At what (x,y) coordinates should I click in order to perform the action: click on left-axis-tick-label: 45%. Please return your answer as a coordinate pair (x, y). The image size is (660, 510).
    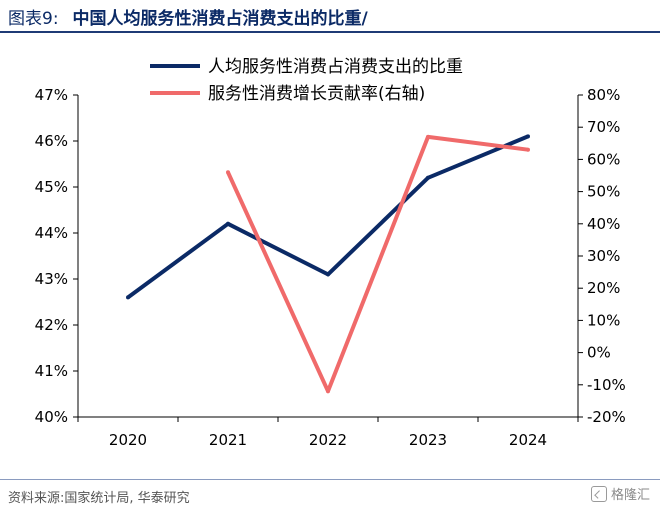
    Looking at the image, I should click on (51, 187).